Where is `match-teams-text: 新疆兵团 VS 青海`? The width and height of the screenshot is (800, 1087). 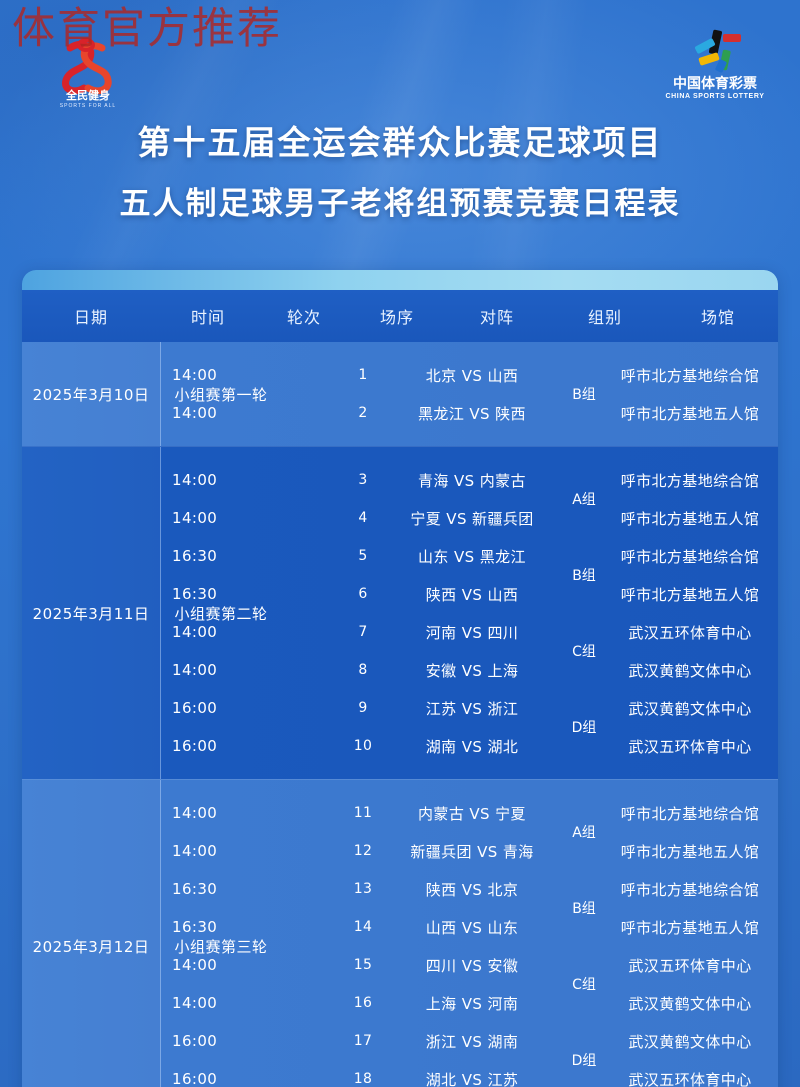
match-teams-text: 新疆兵团 VS 青海 is located at coordinates (472, 851).